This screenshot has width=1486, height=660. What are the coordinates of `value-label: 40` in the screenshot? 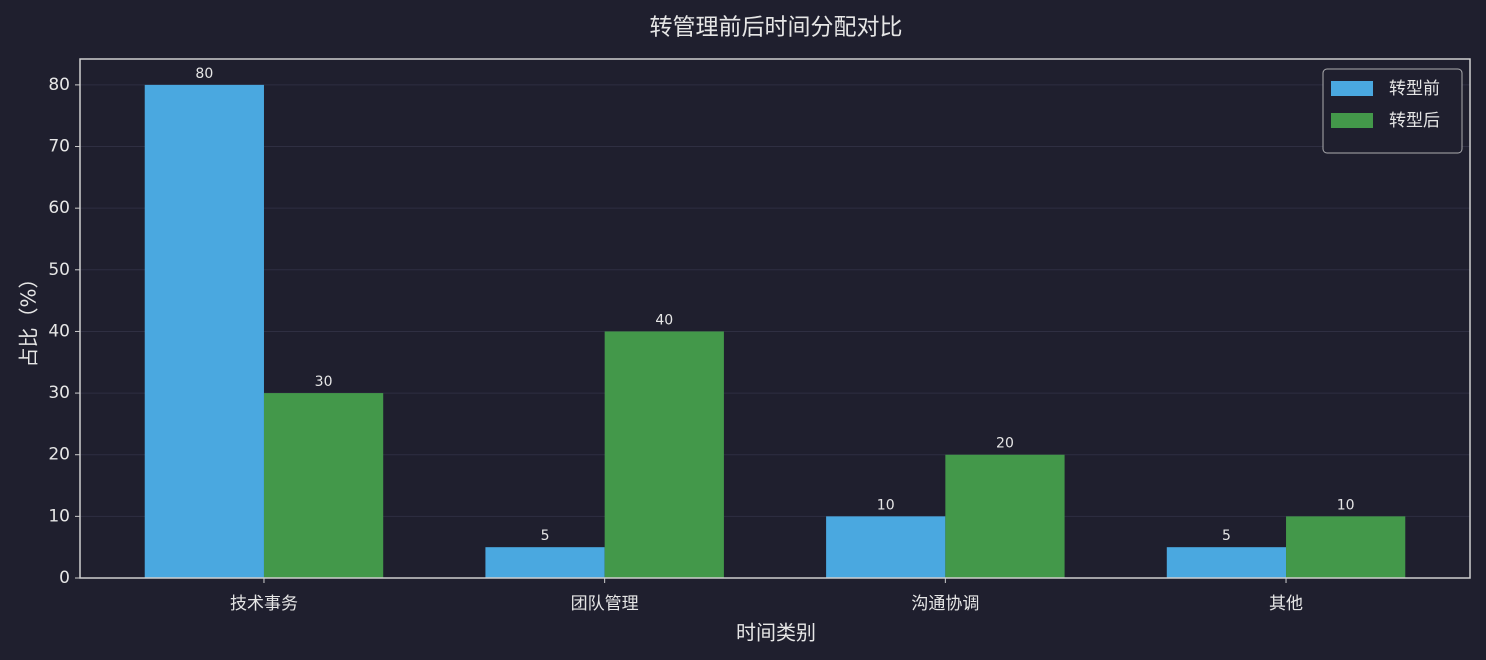 It's located at (664, 320).